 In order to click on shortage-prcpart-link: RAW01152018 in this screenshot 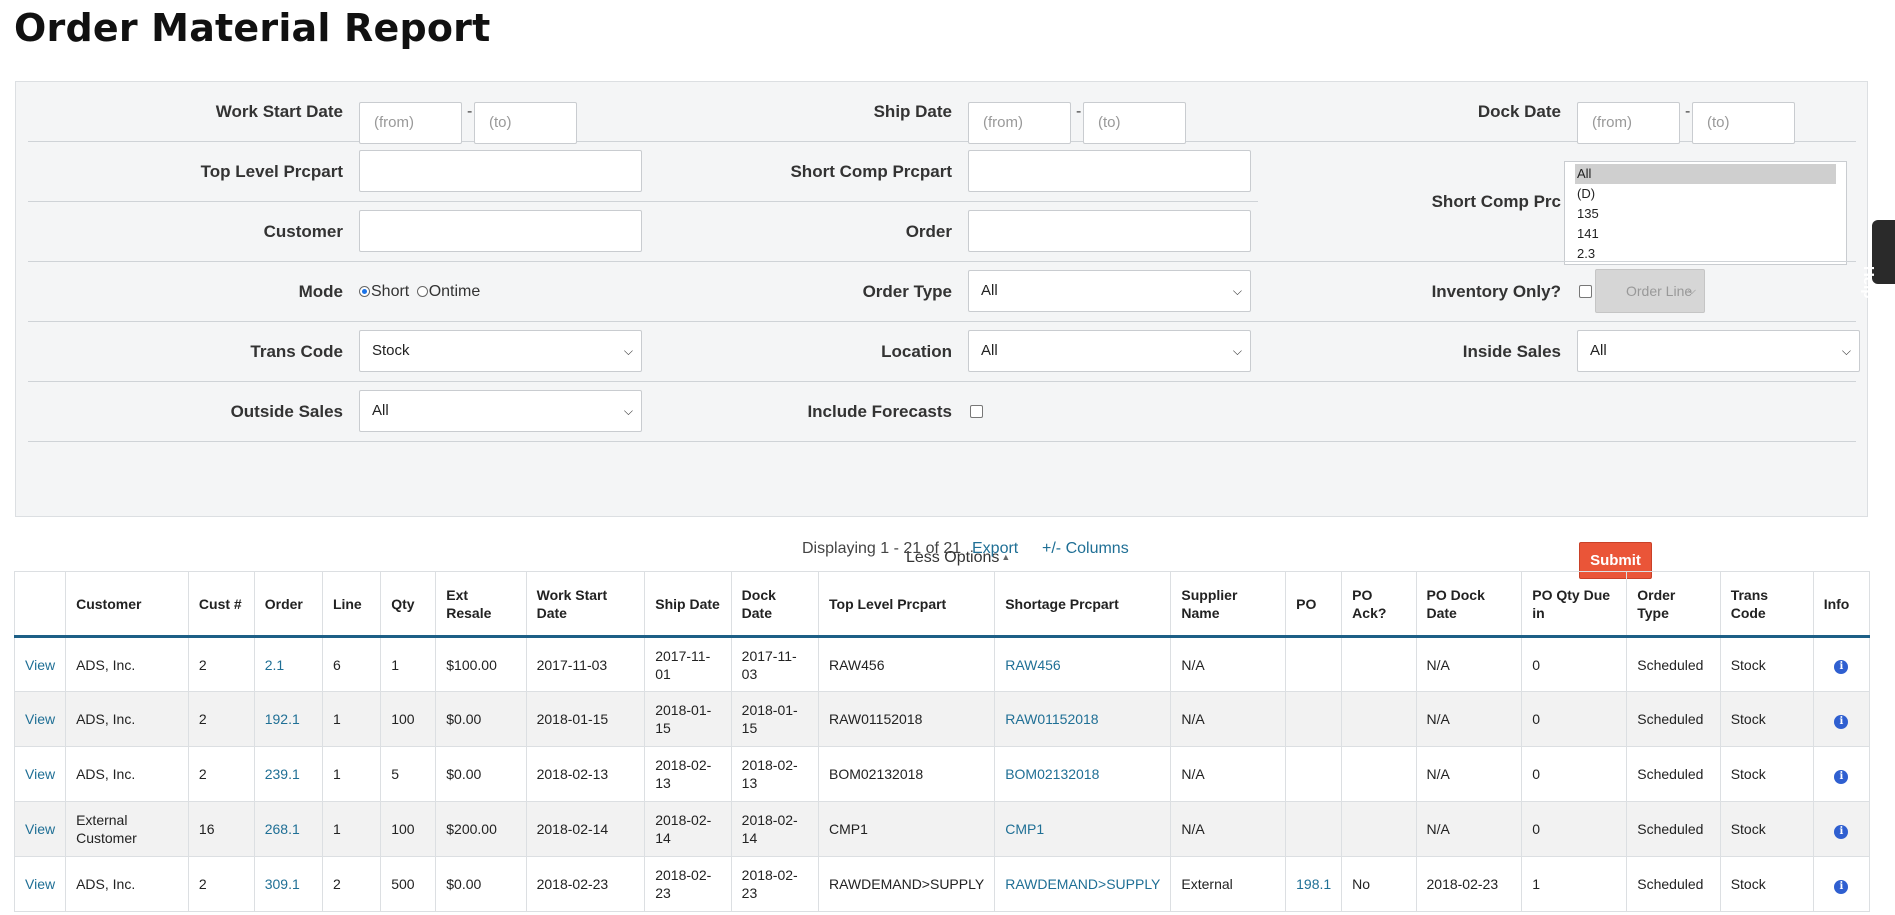, I will do `click(1052, 719)`.